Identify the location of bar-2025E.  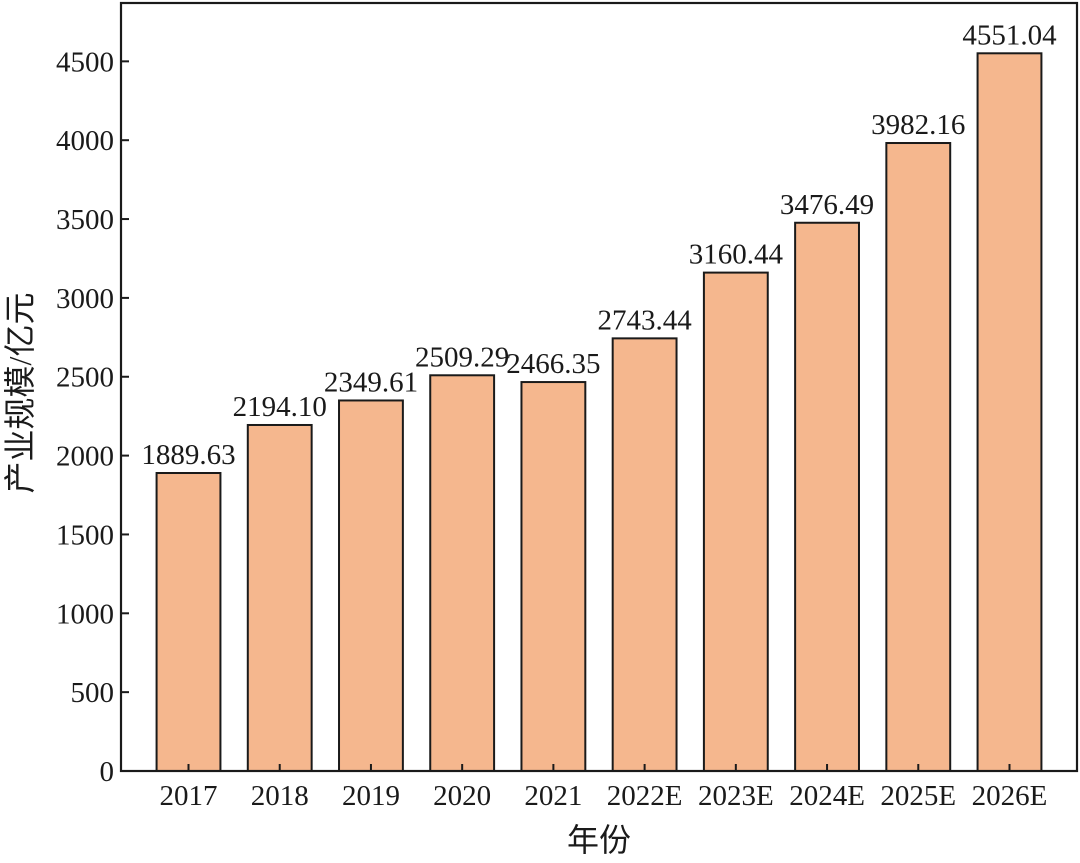
(918, 457).